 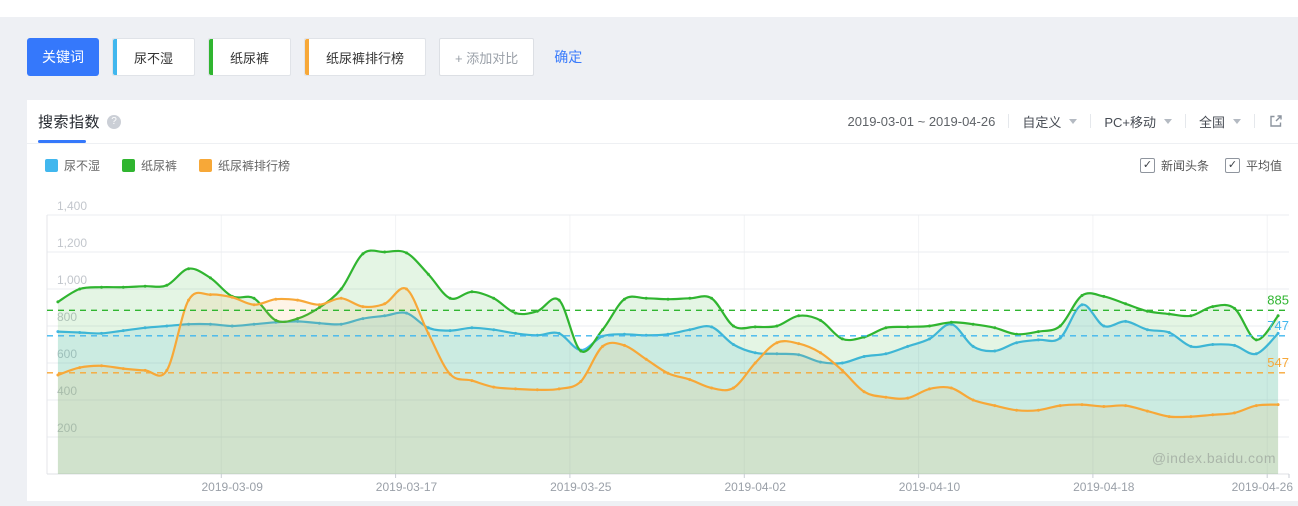 What do you see at coordinates (250, 57) in the screenshot?
I see `keyword-chip-2: 纸尿裤` at bounding box center [250, 57].